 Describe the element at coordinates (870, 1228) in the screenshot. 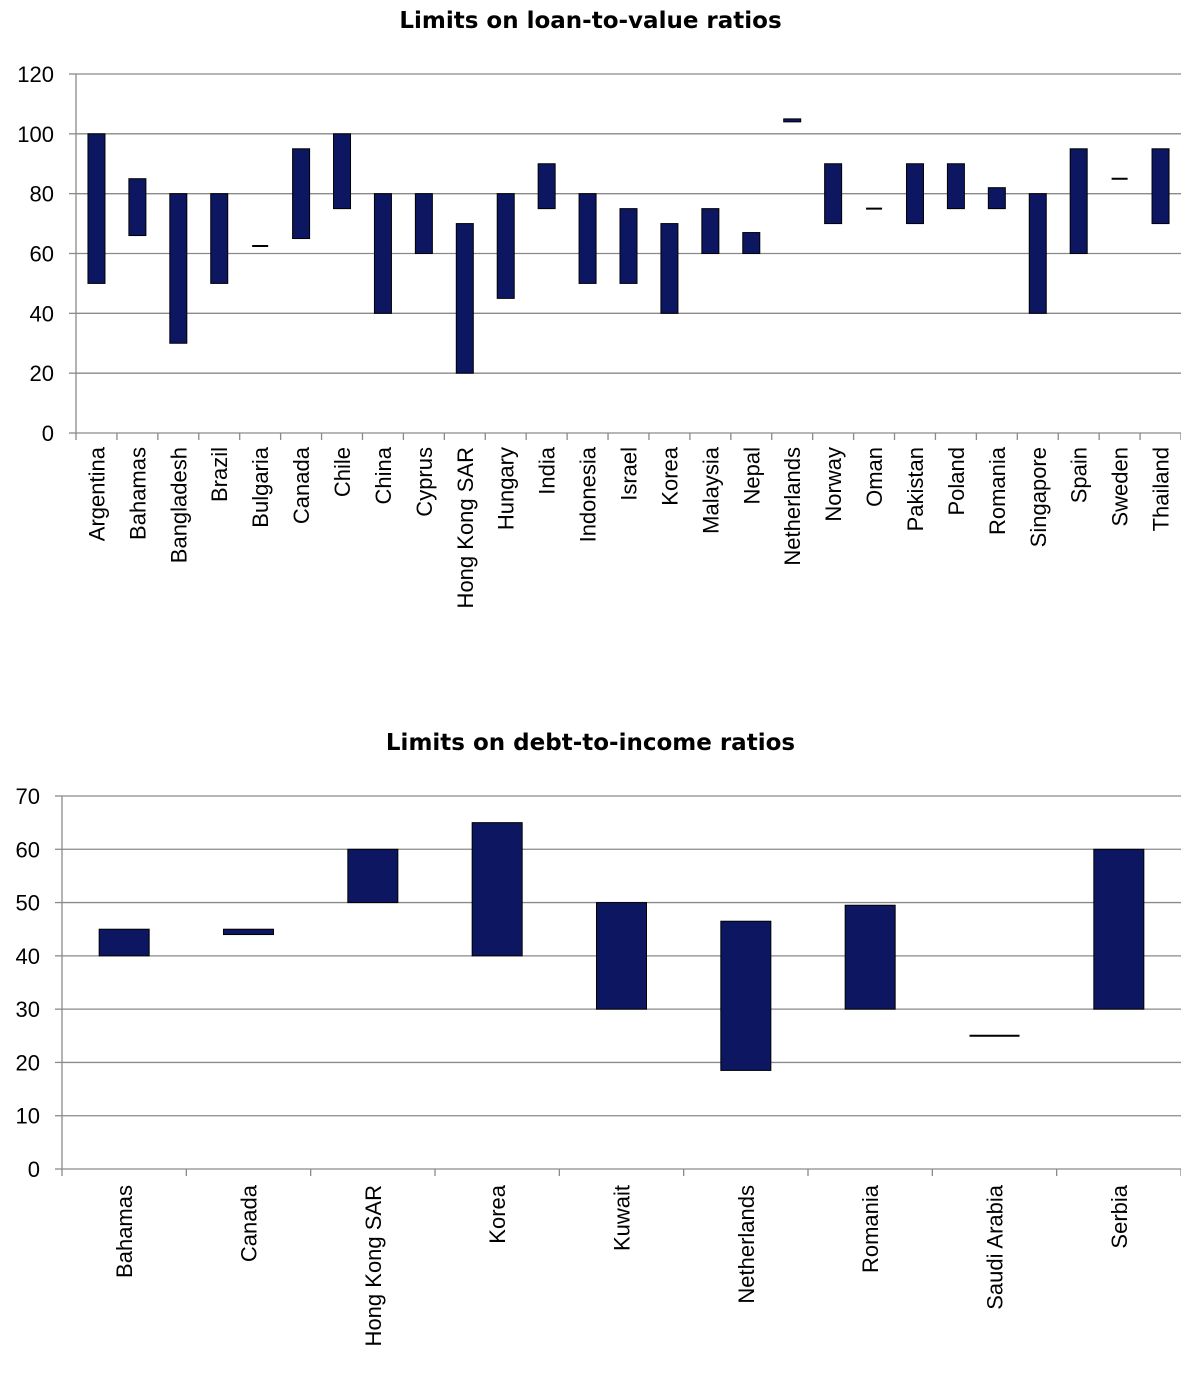

I see `dti-category-label: Romania` at that location.